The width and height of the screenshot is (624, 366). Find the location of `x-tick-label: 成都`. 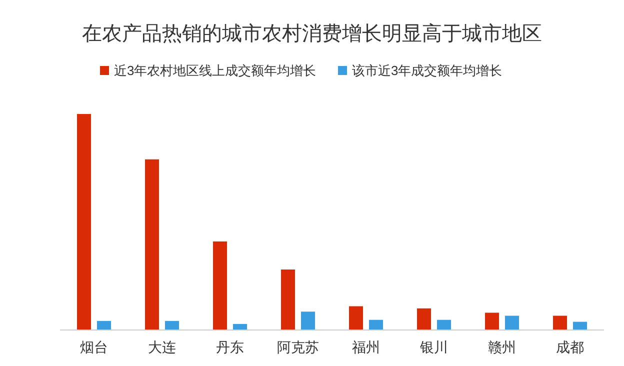

x-tick-label: 成都 is located at coordinates (570, 347).